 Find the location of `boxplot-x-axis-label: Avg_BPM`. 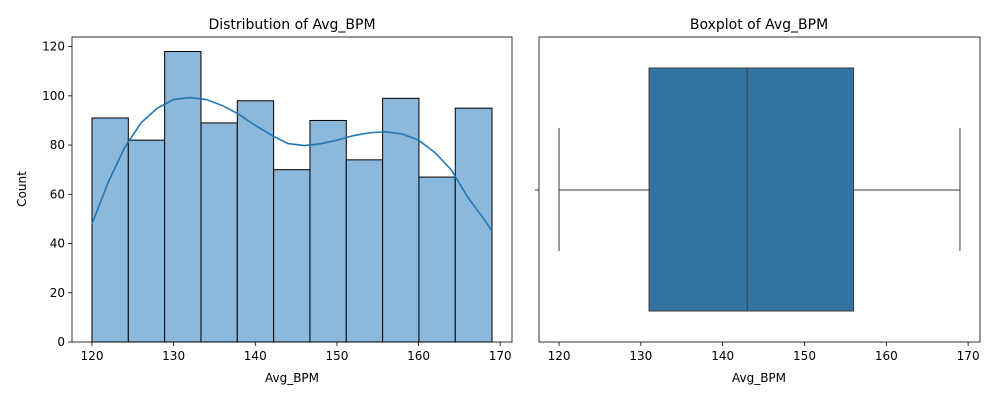

boxplot-x-axis-label: Avg_BPM is located at coordinates (759, 378).